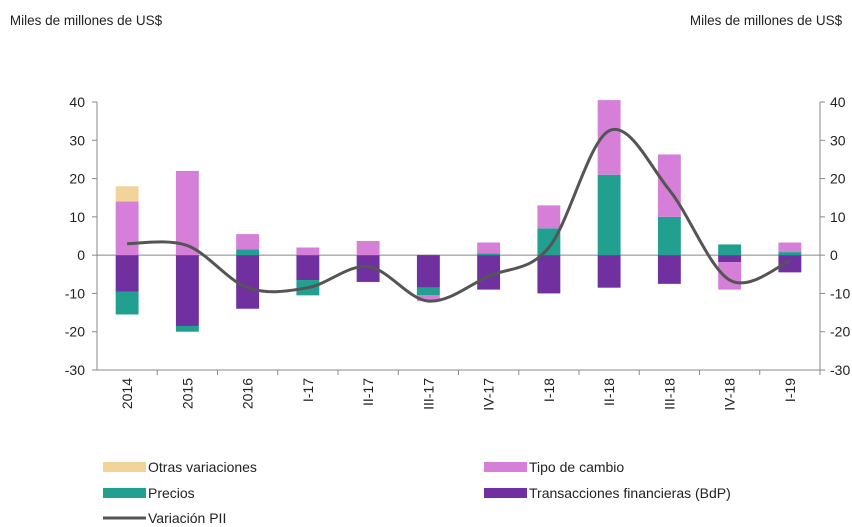 The height and width of the screenshot is (527, 852). Describe the element at coordinates (838, 179) in the screenshot. I see `y2-tick-label: 20` at that location.